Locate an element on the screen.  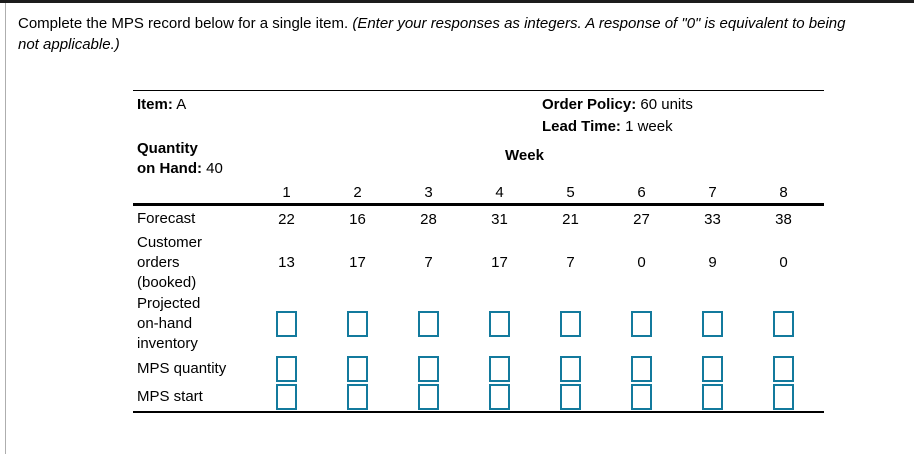
content-left-border is located at coordinates (5, 228).